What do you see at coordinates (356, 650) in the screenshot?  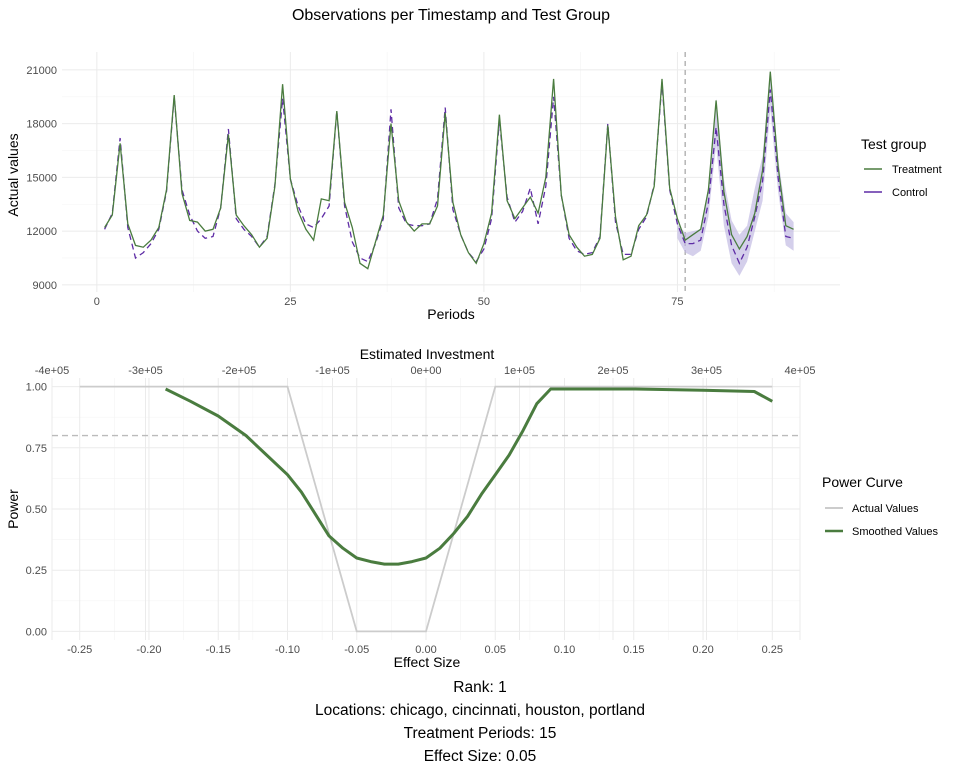 I see `x-tick-label: -0.05` at bounding box center [356, 650].